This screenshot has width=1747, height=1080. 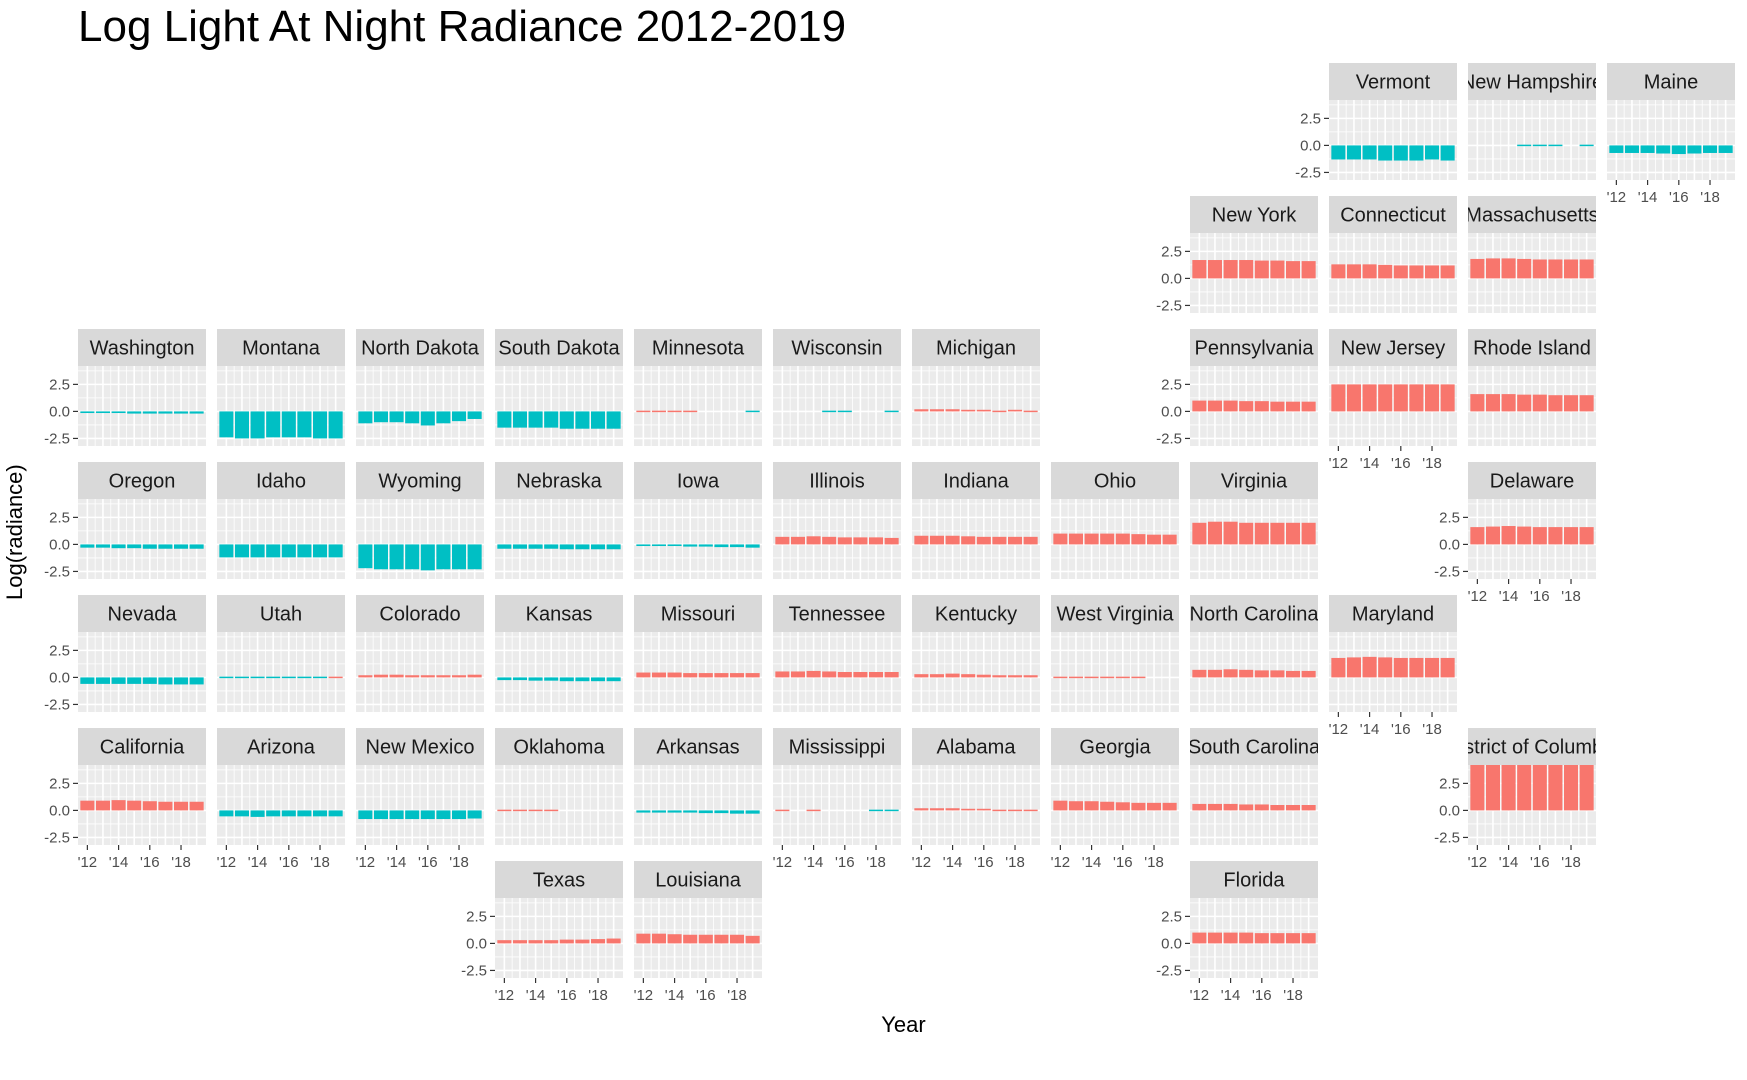 What do you see at coordinates (559, 653) in the screenshot?
I see `facet-kansas: Kansas` at bounding box center [559, 653].